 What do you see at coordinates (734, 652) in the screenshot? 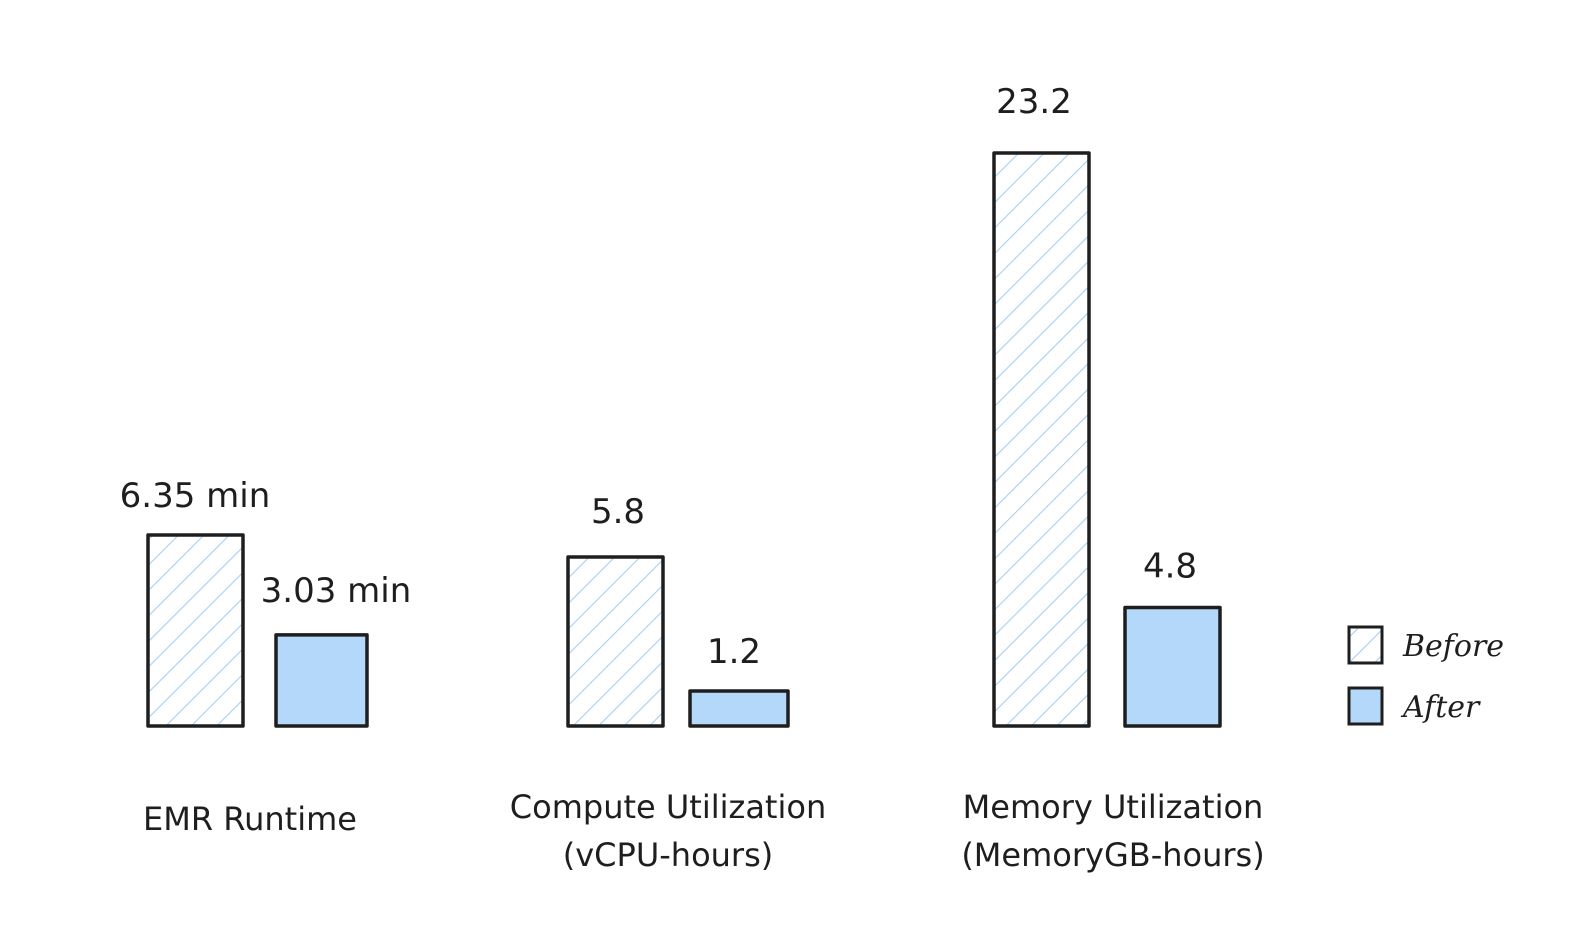
I see `value-label-after-1: 1.2` at bounding box center [734, 652].